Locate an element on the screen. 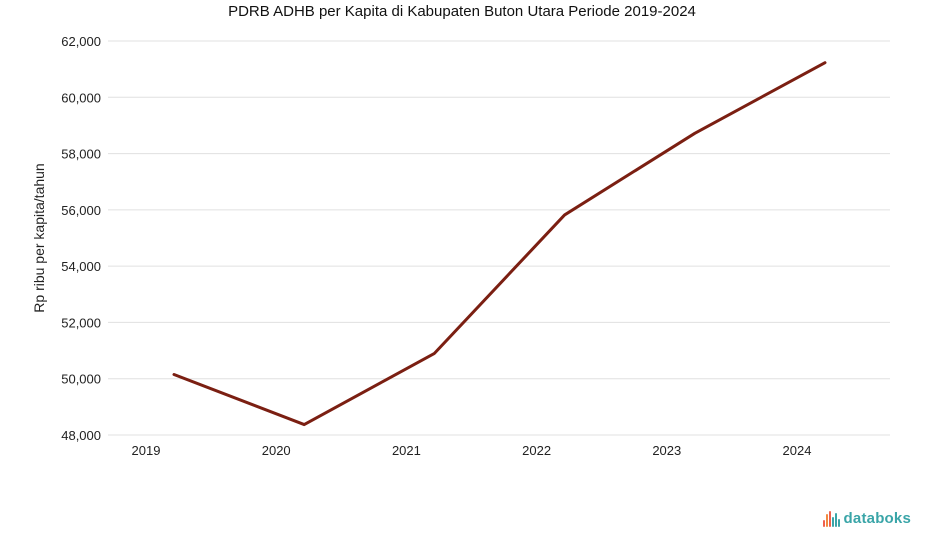 This screenshot has width=925, height=547. y-tick-label: 60,000 is located at coordinates (81, 97).